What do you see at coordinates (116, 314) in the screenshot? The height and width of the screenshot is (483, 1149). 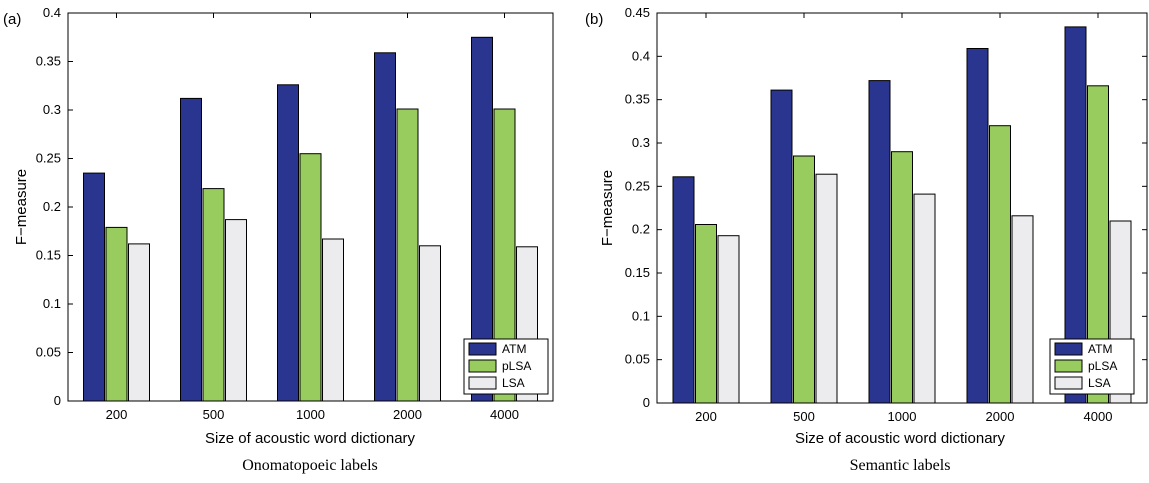 I see `bar-plsa-200-a` at bounding box center [116, 314].